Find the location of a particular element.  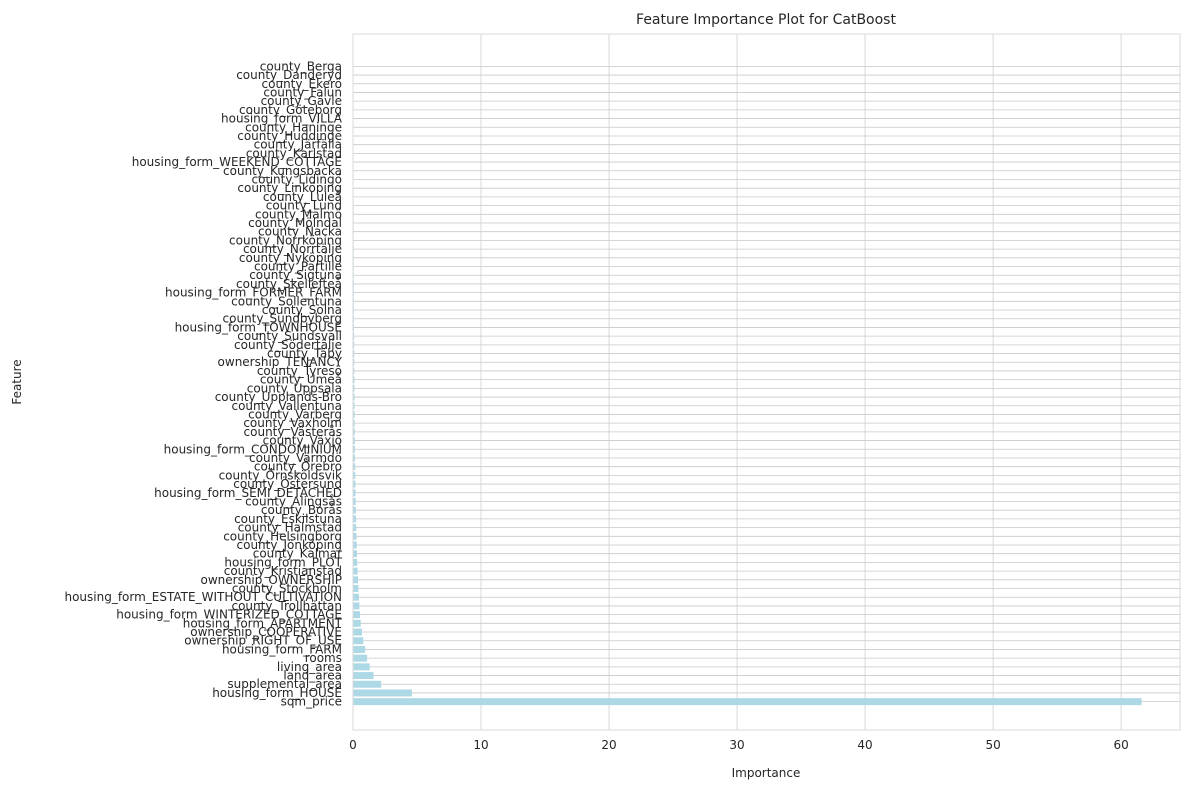

y-tick-label: housing_form_SEMI_DETACHED is located at coordinates (248, 493).